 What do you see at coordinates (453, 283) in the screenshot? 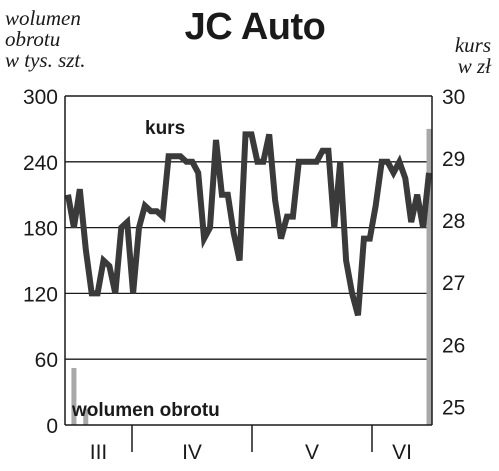
I see `y-axis-right-tick-label: 27` at bounding box center [453, 283].